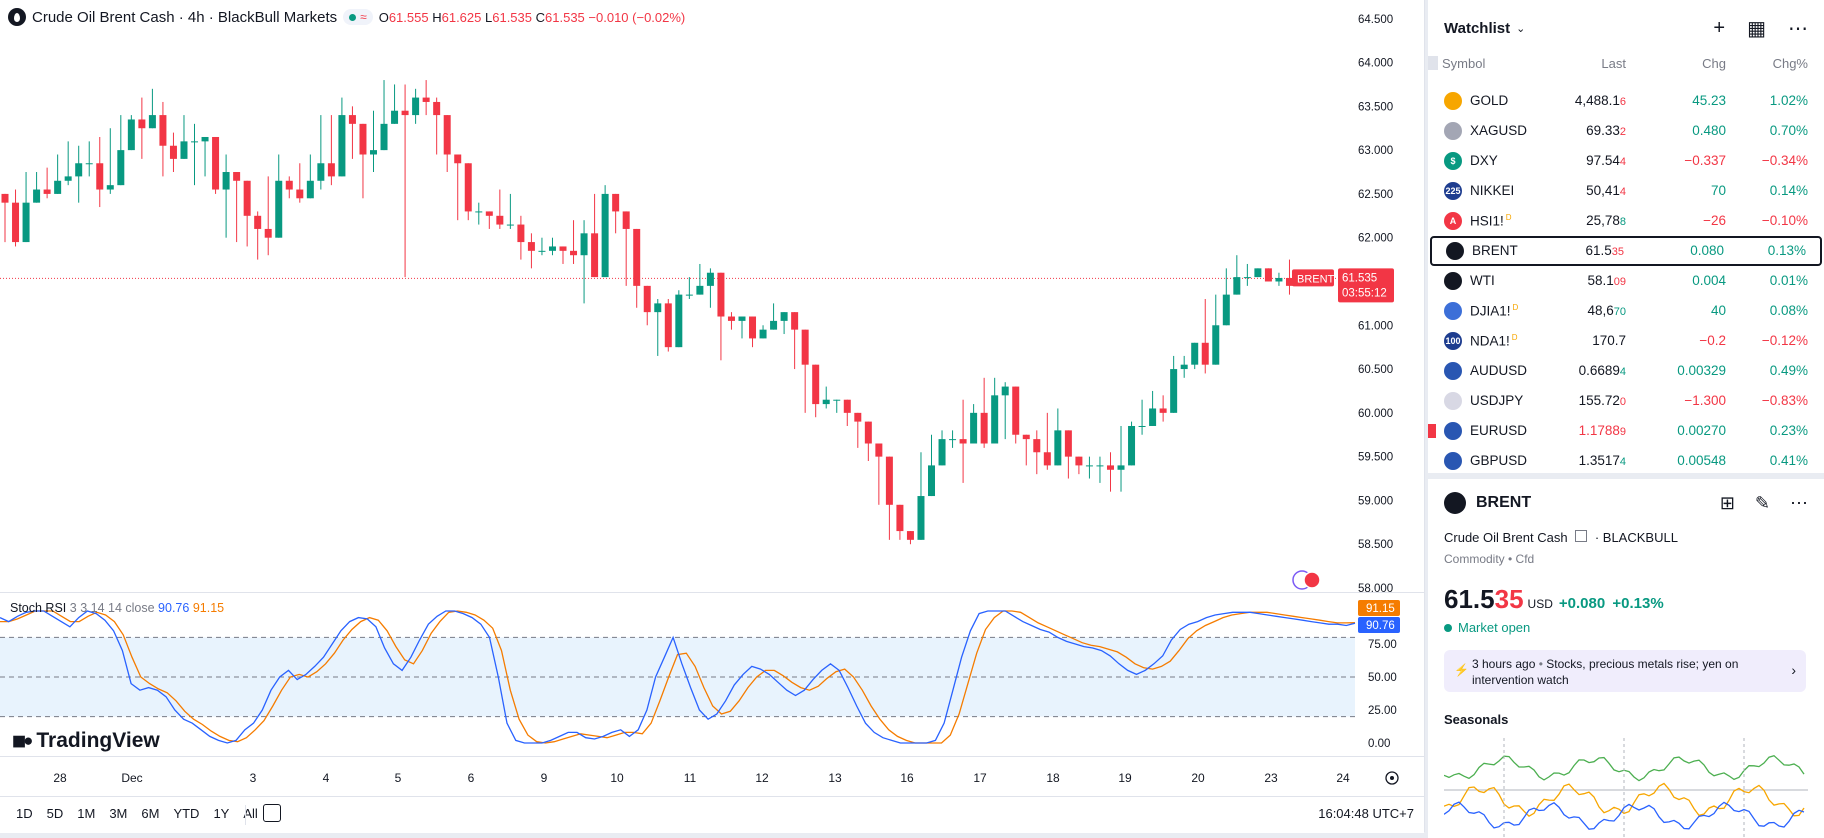 The width and height of the screenshot is (1824, 838). I want to click on chevron-right-icon: ›, so click(1793, 670).